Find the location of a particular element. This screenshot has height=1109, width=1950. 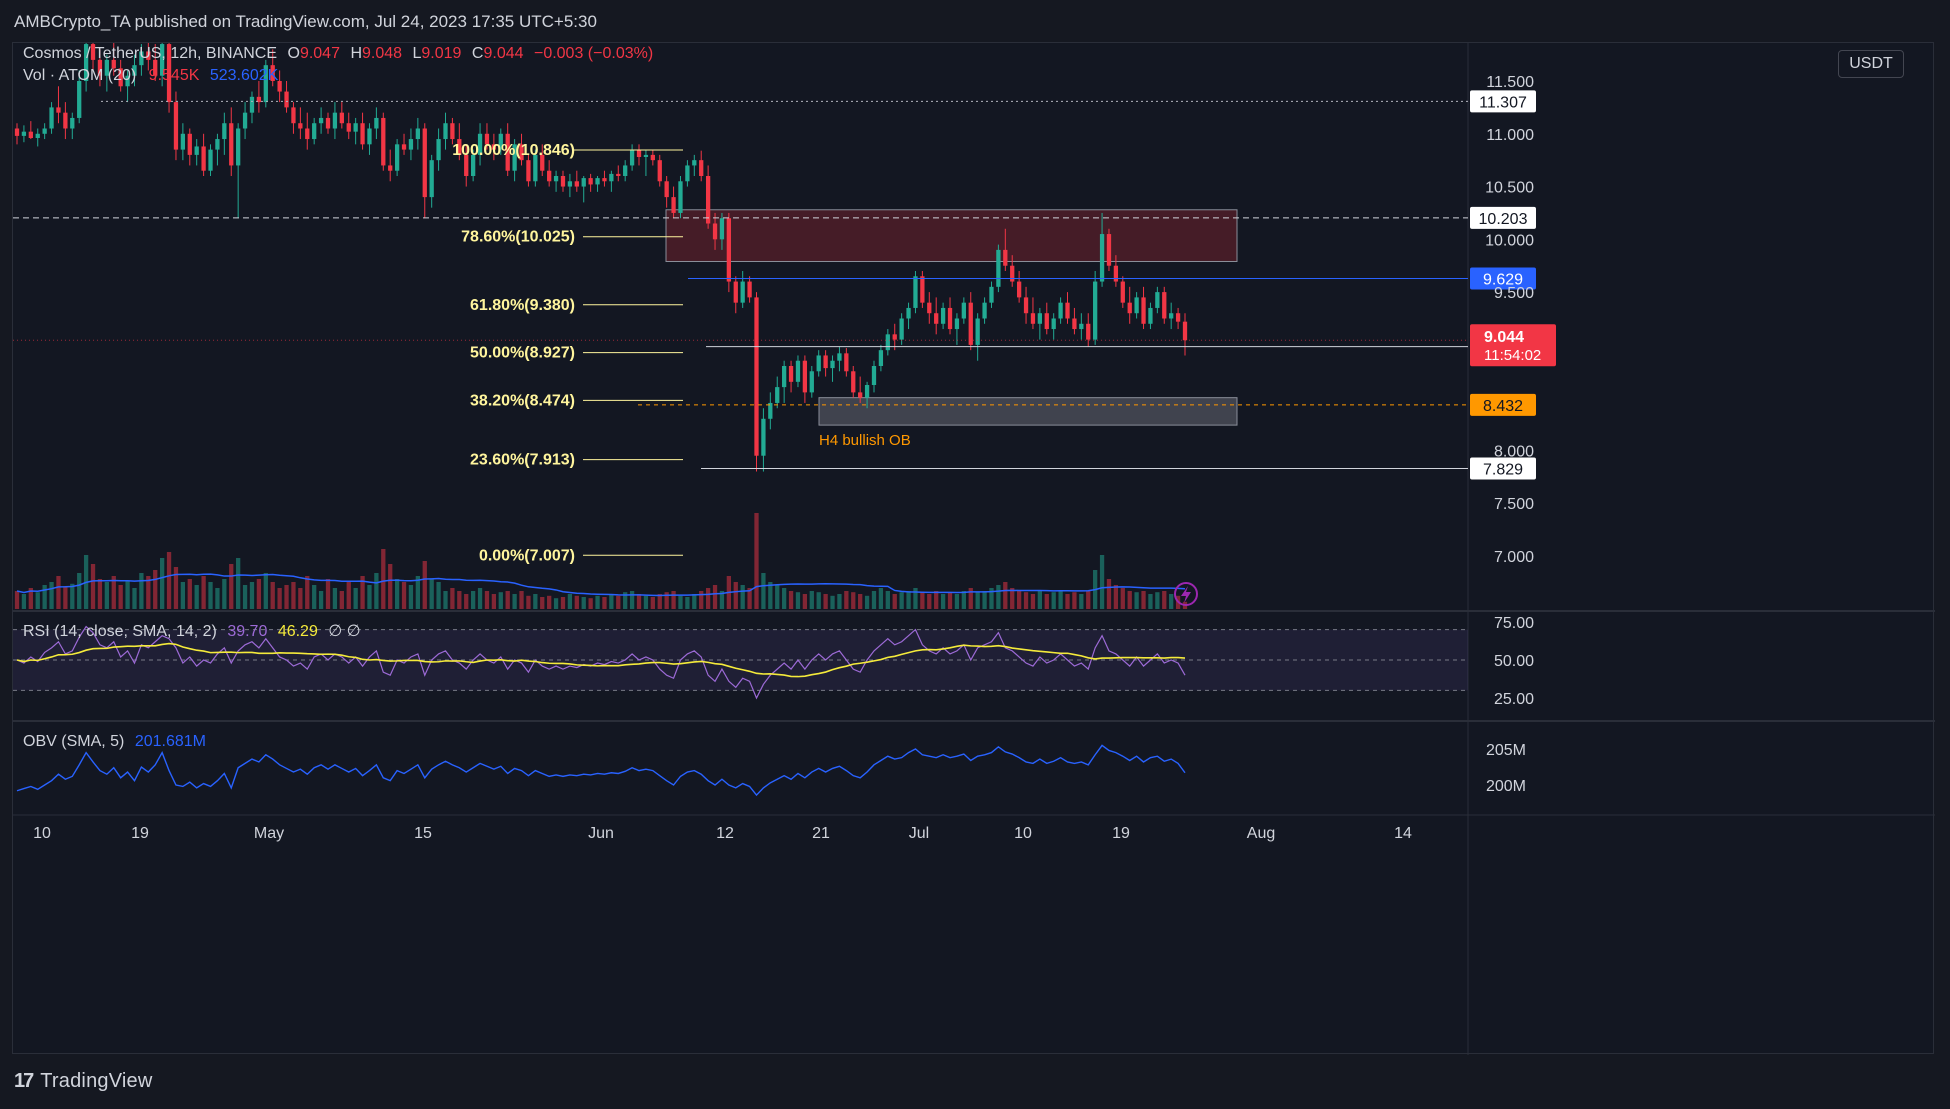

price-tick: 7.000 is located at coordinates (1514, 557).